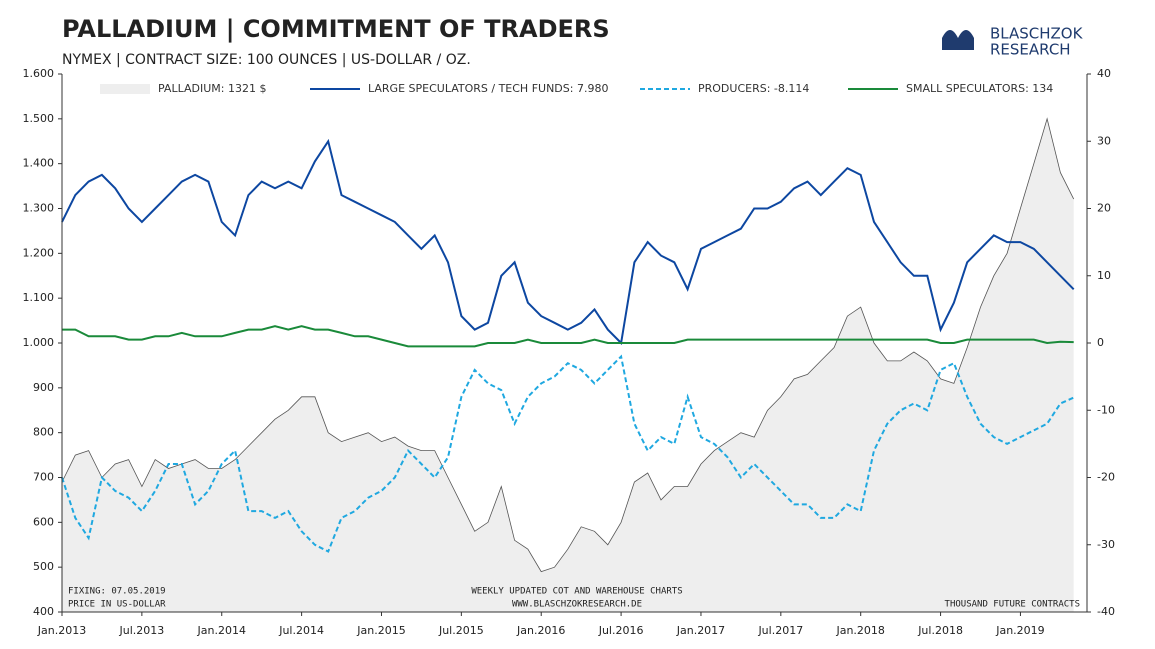 Image resolution: width=1155 pixels, height=649 pixels. I want to click on y-tick-label: 500, so click(43, 566).